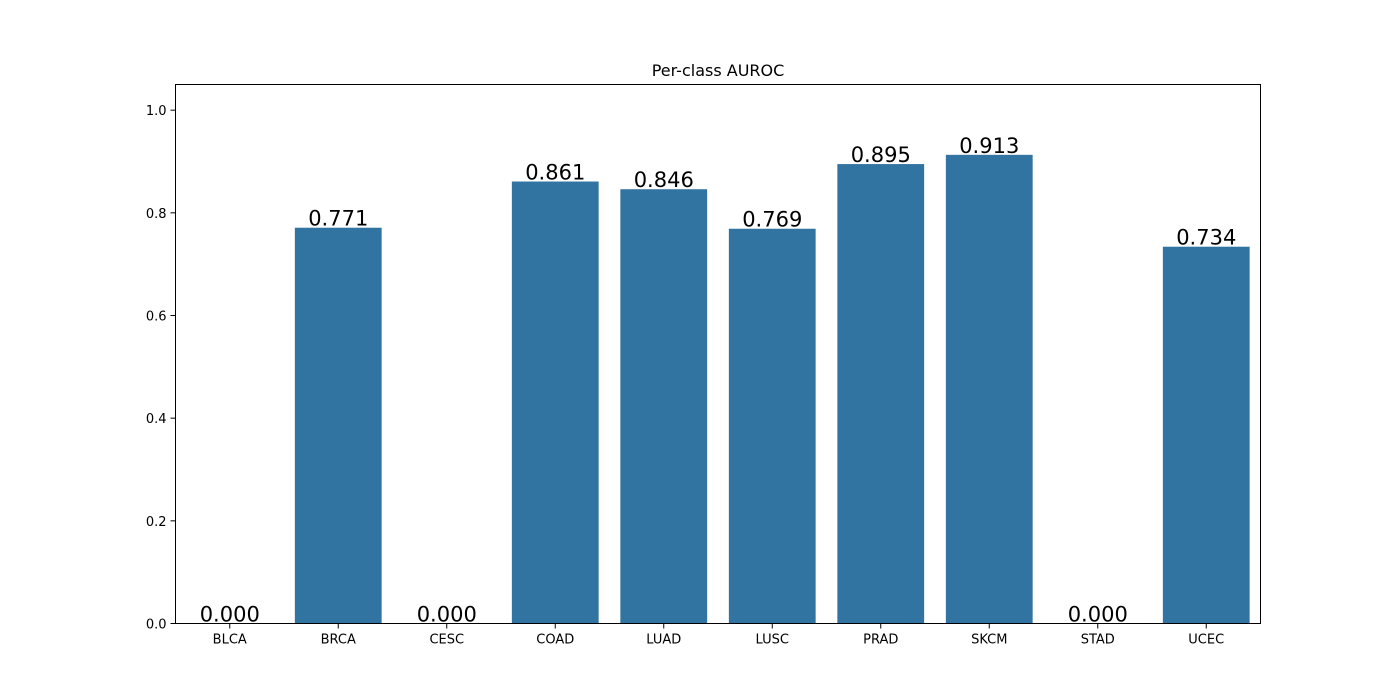 The height and width of the screenshot is (700, 1400). Describe the element at coordinates (881, 394) in the screenshot. I see `bar-prad` at that location.